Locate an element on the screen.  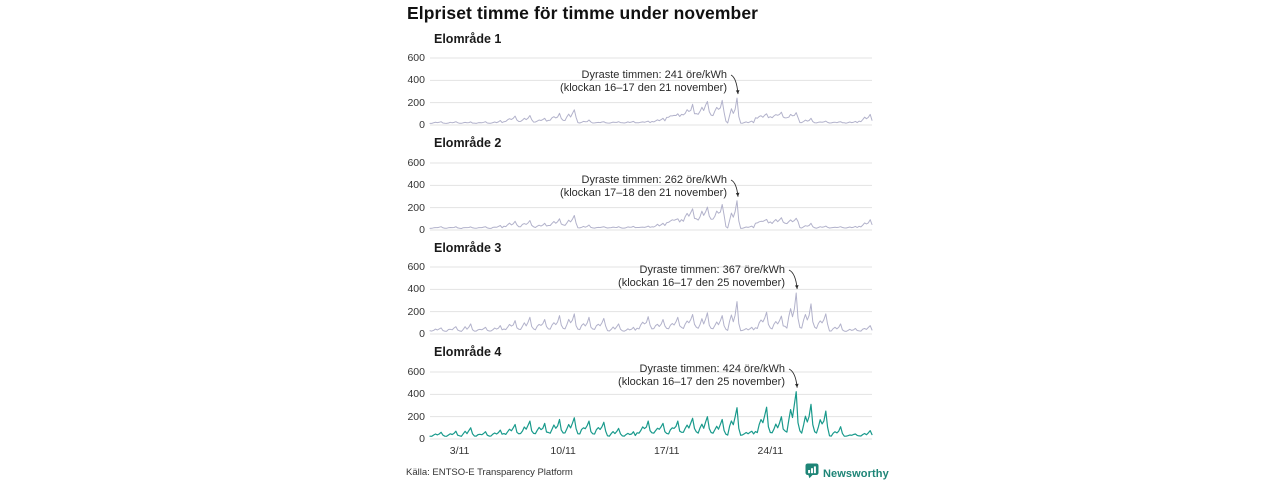
price-line-elområde-2 is located at coordinates (651, 214).